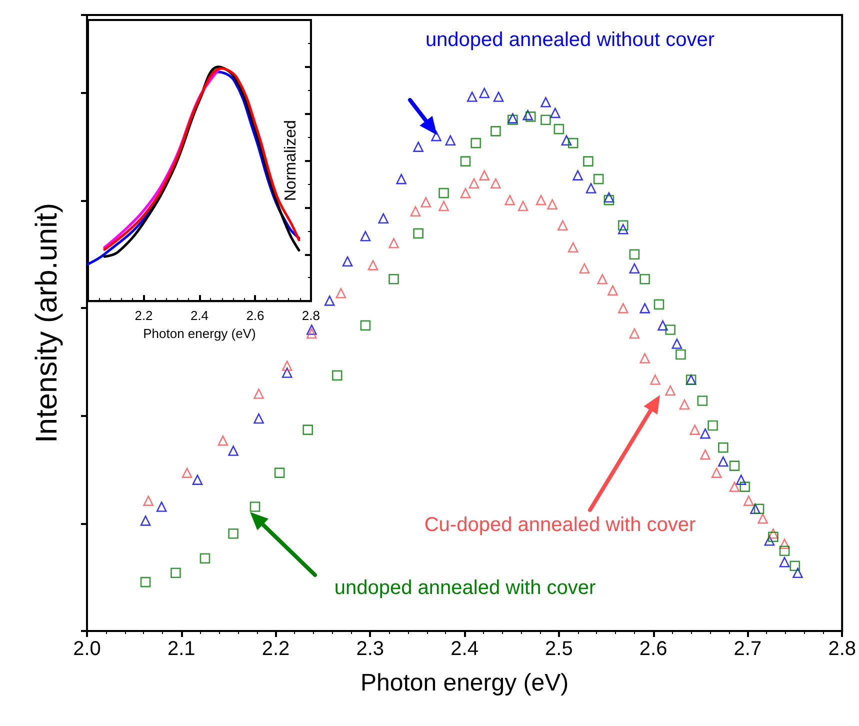 This screenshot has height=726, width=859. Describe the element at coordinates (181, 649) in the screenshot. I see `x-tick-label: 2.1` at that location.